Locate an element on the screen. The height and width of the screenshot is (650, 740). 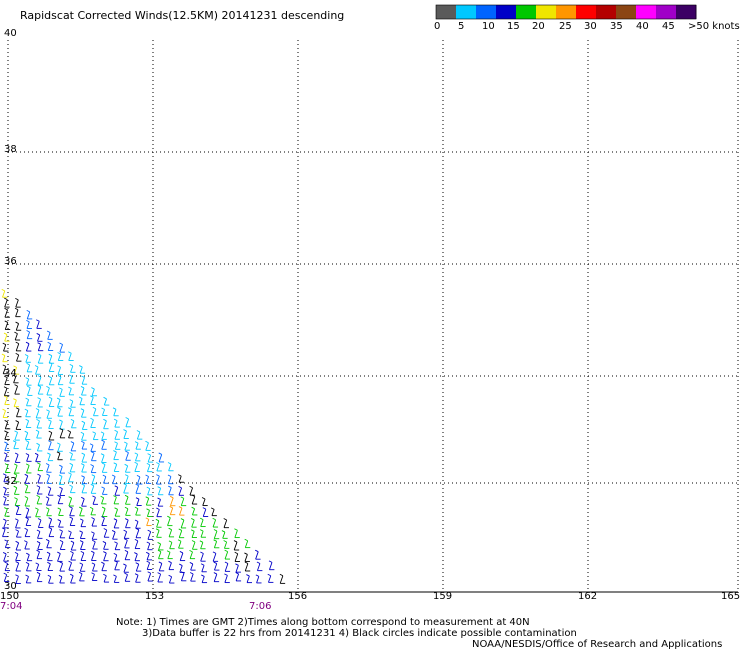
lat-label: 30 is located at coordinates (10, 586).